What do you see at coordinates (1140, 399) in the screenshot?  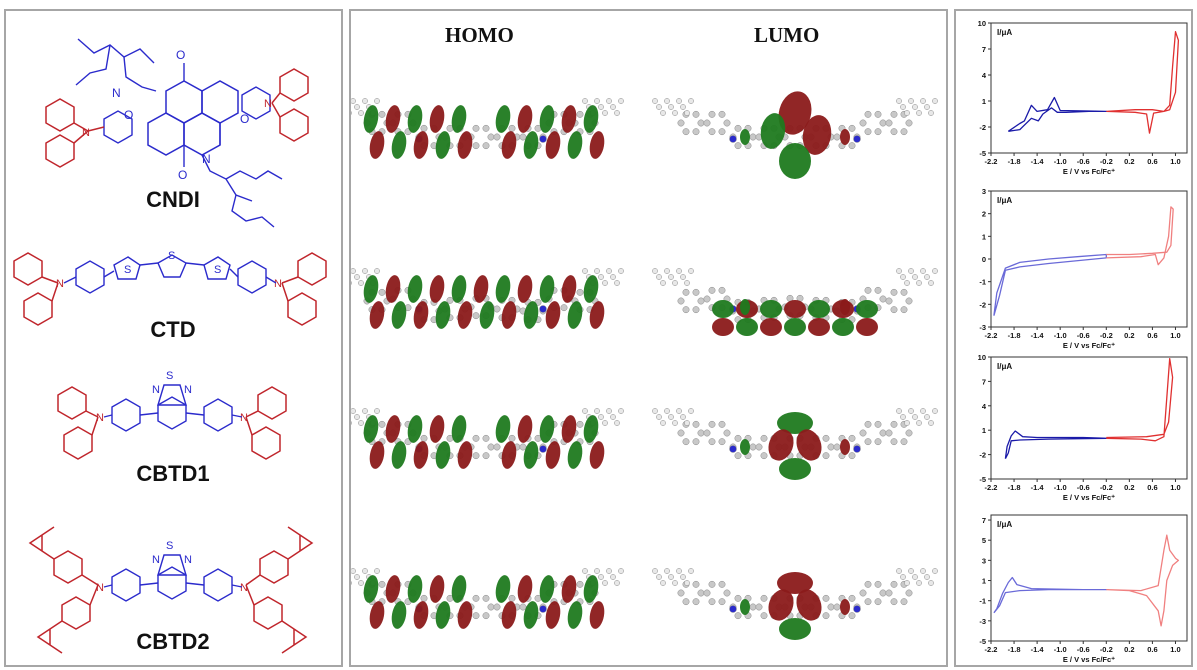 I see `oxidation-curve` at bounding box center [1140, 399].